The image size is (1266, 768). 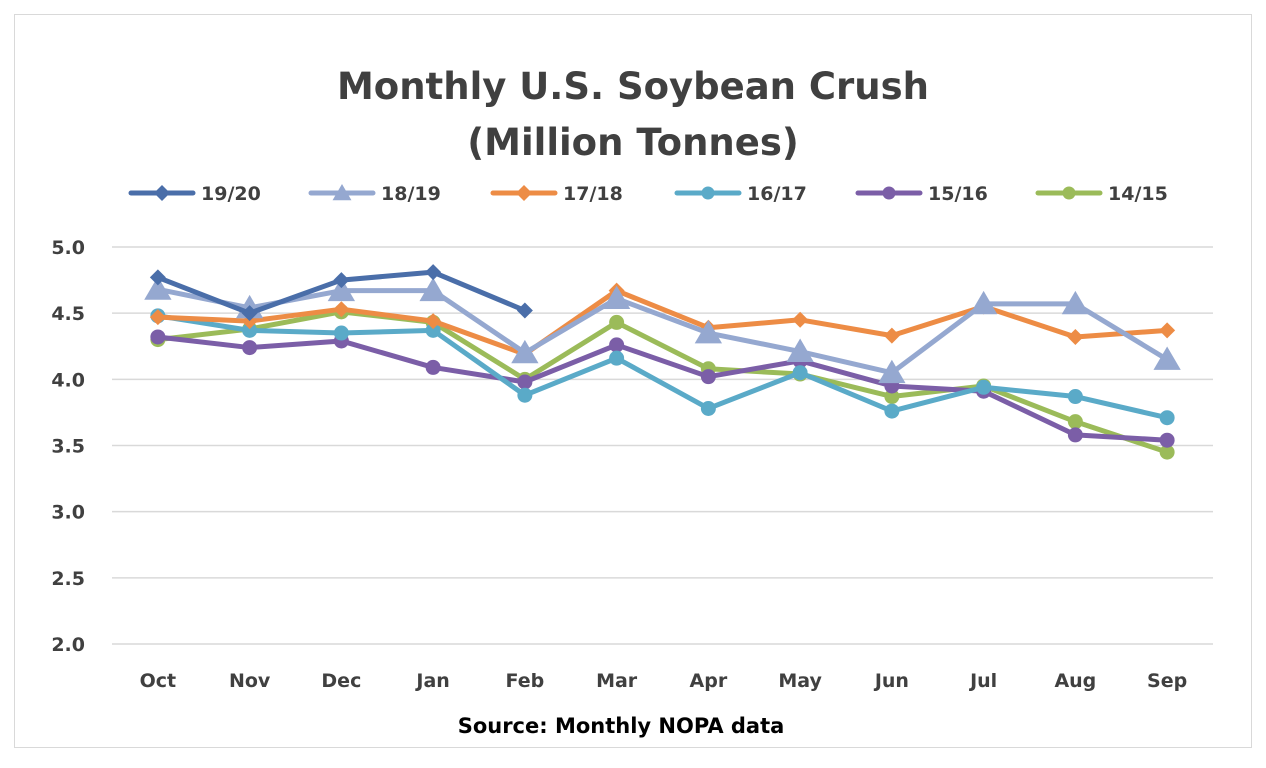 What do you see at coordinates (68, 645) in the screenshot?
I see `y-tick-label: 2.0` at bounding box center [68, 645].